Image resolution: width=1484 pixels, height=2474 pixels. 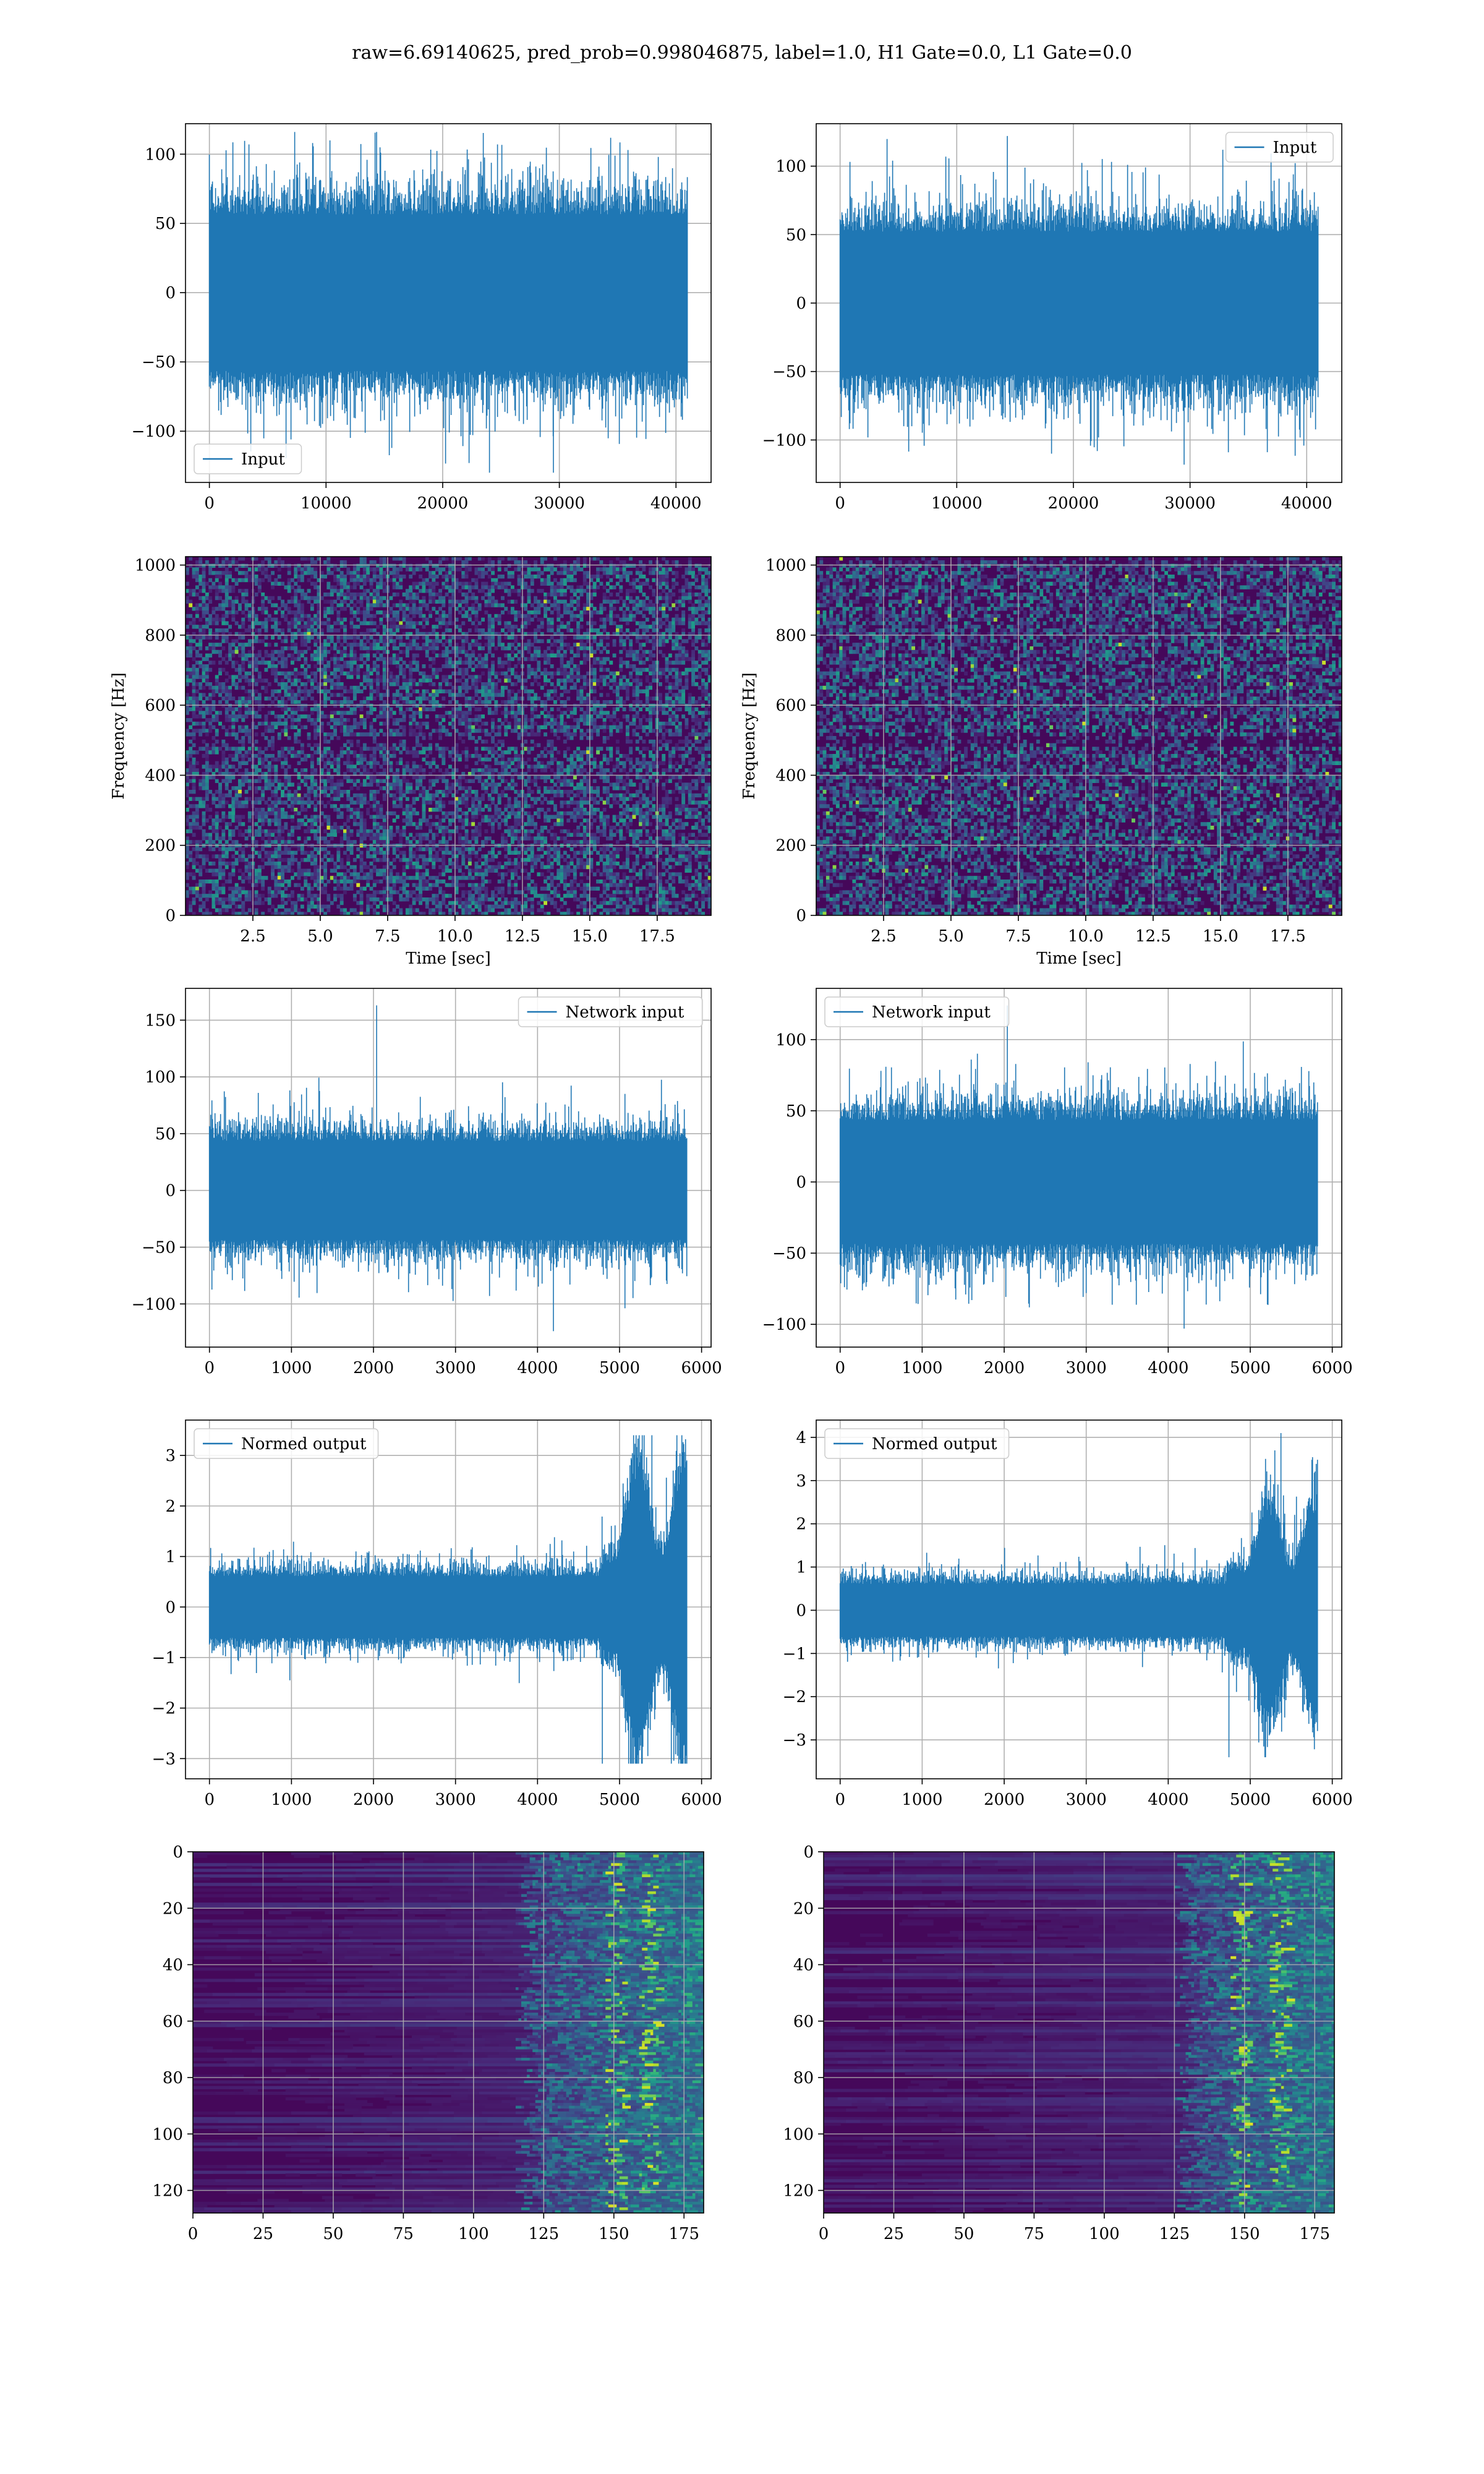 What do you see at coordinates (170, 1456) in the screenshot?
I see `h1-normed-output-ytick-label-6: 3` at bounding box center [170, 1456].